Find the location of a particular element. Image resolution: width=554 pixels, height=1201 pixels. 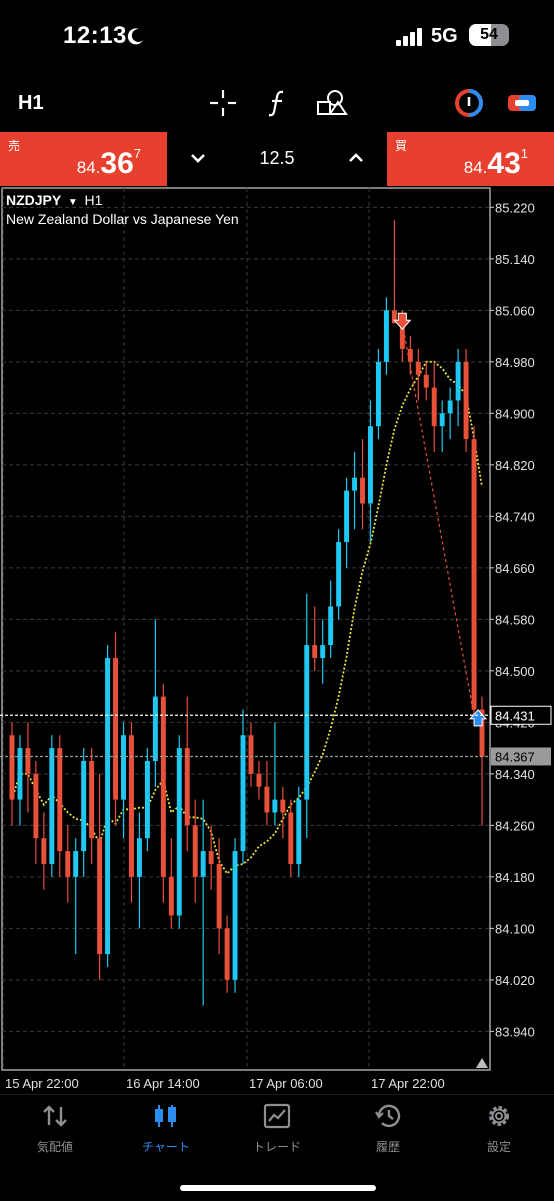

price-label: 84.100 is located at coordinates (515, 928).